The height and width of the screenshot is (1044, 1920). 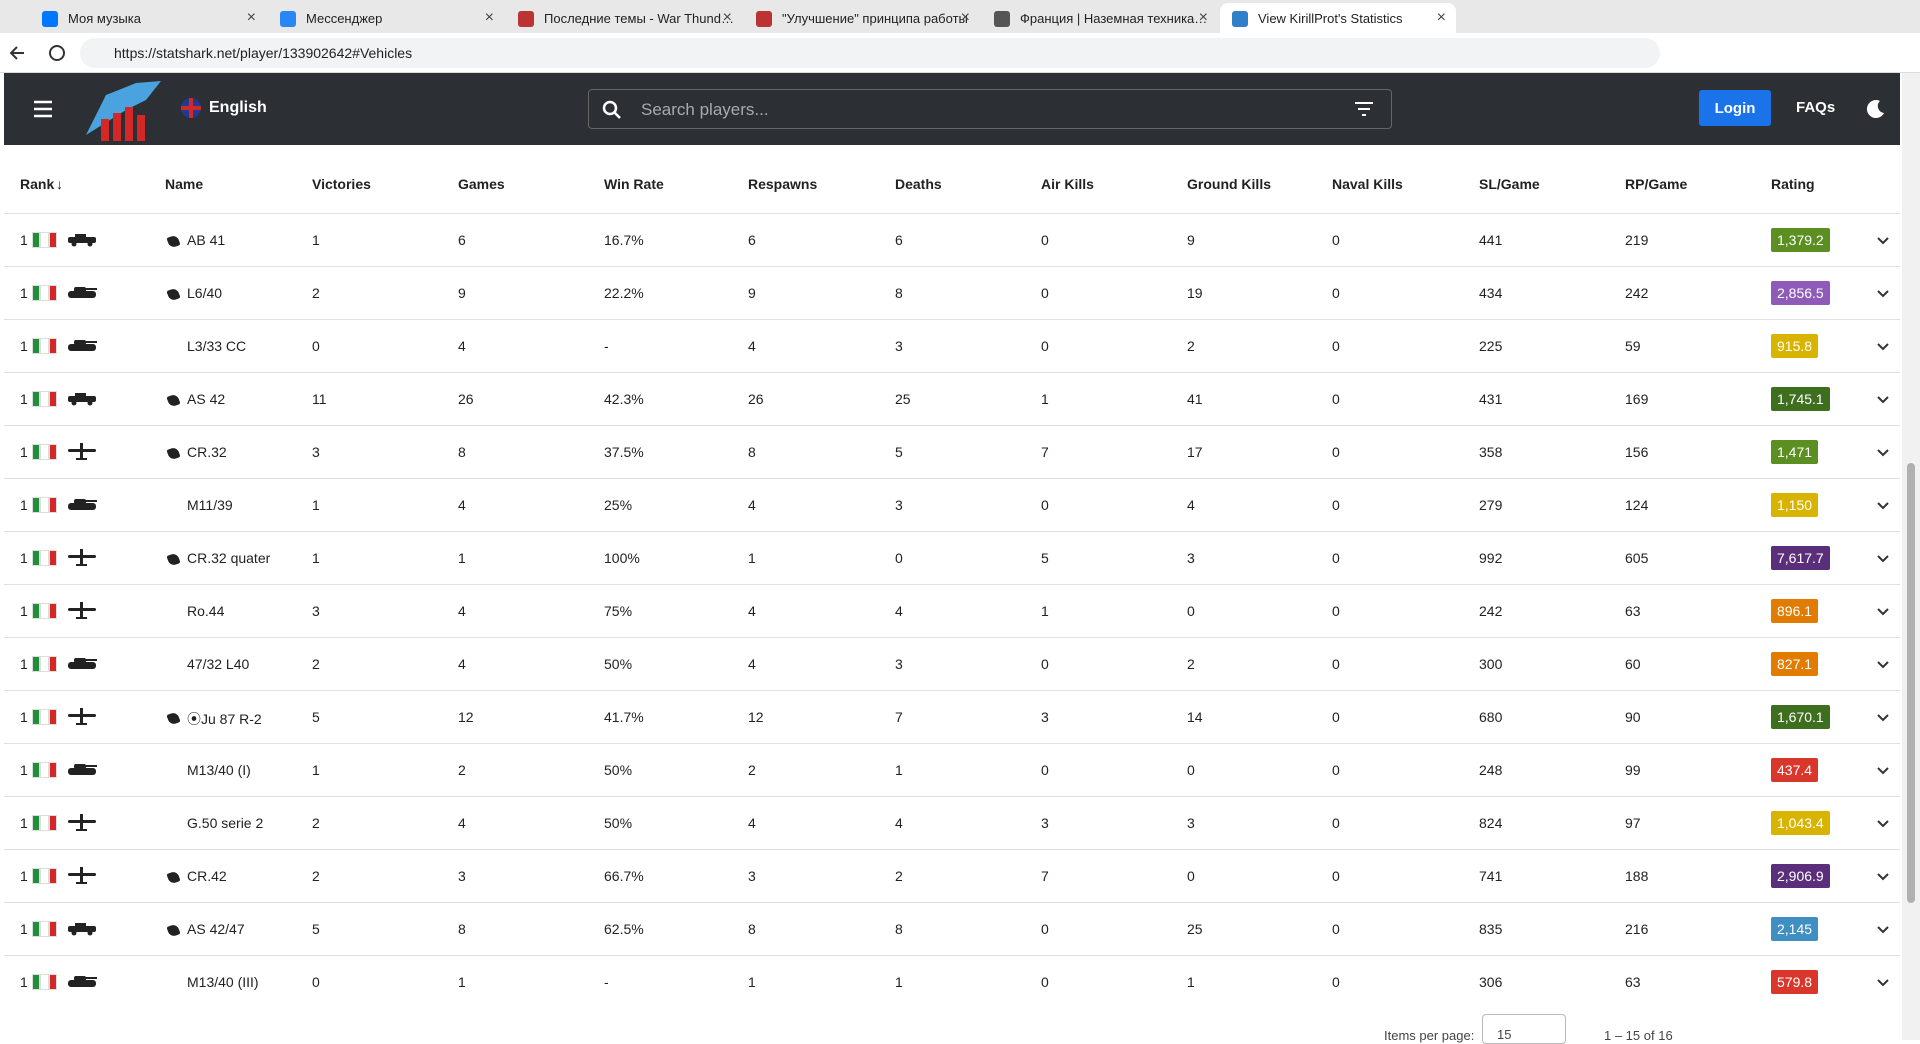 I want to click on vehicle-name: 47/32 L40, so click(x=218, y=664).